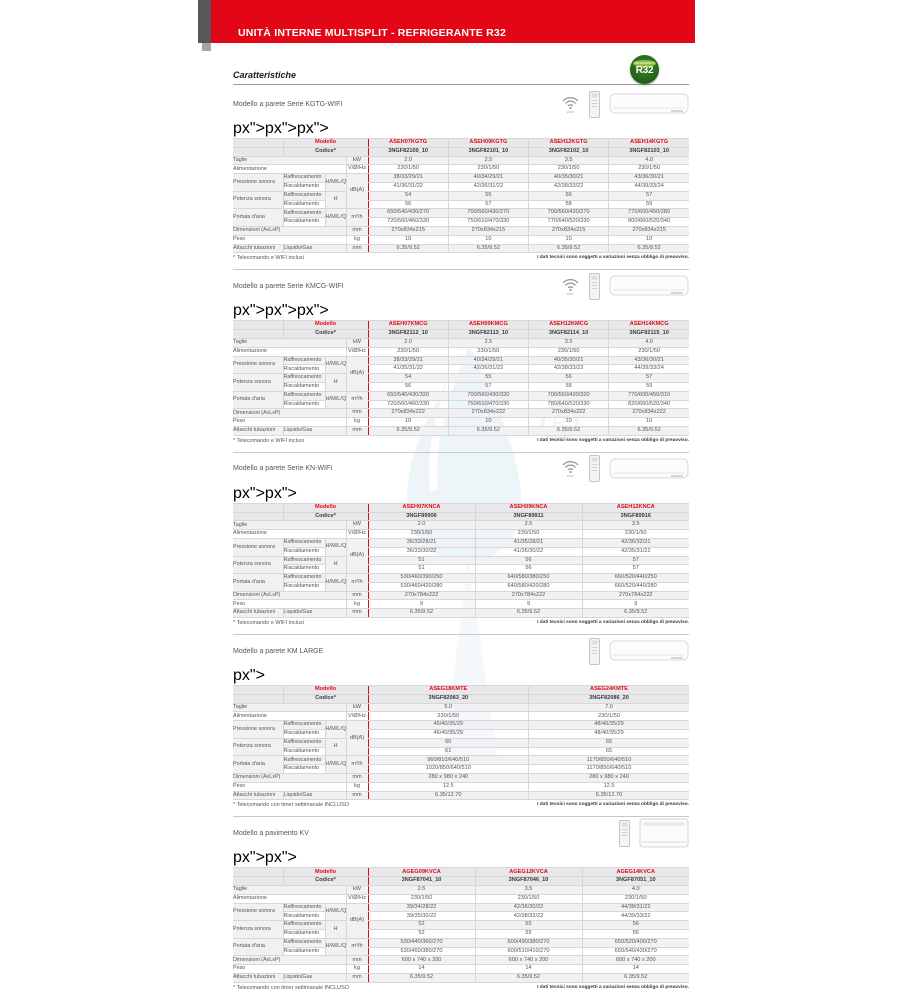 This screenshot has height=996, width=900. I want to click on value-cell: 44/39/33/22, so click(635, 916).